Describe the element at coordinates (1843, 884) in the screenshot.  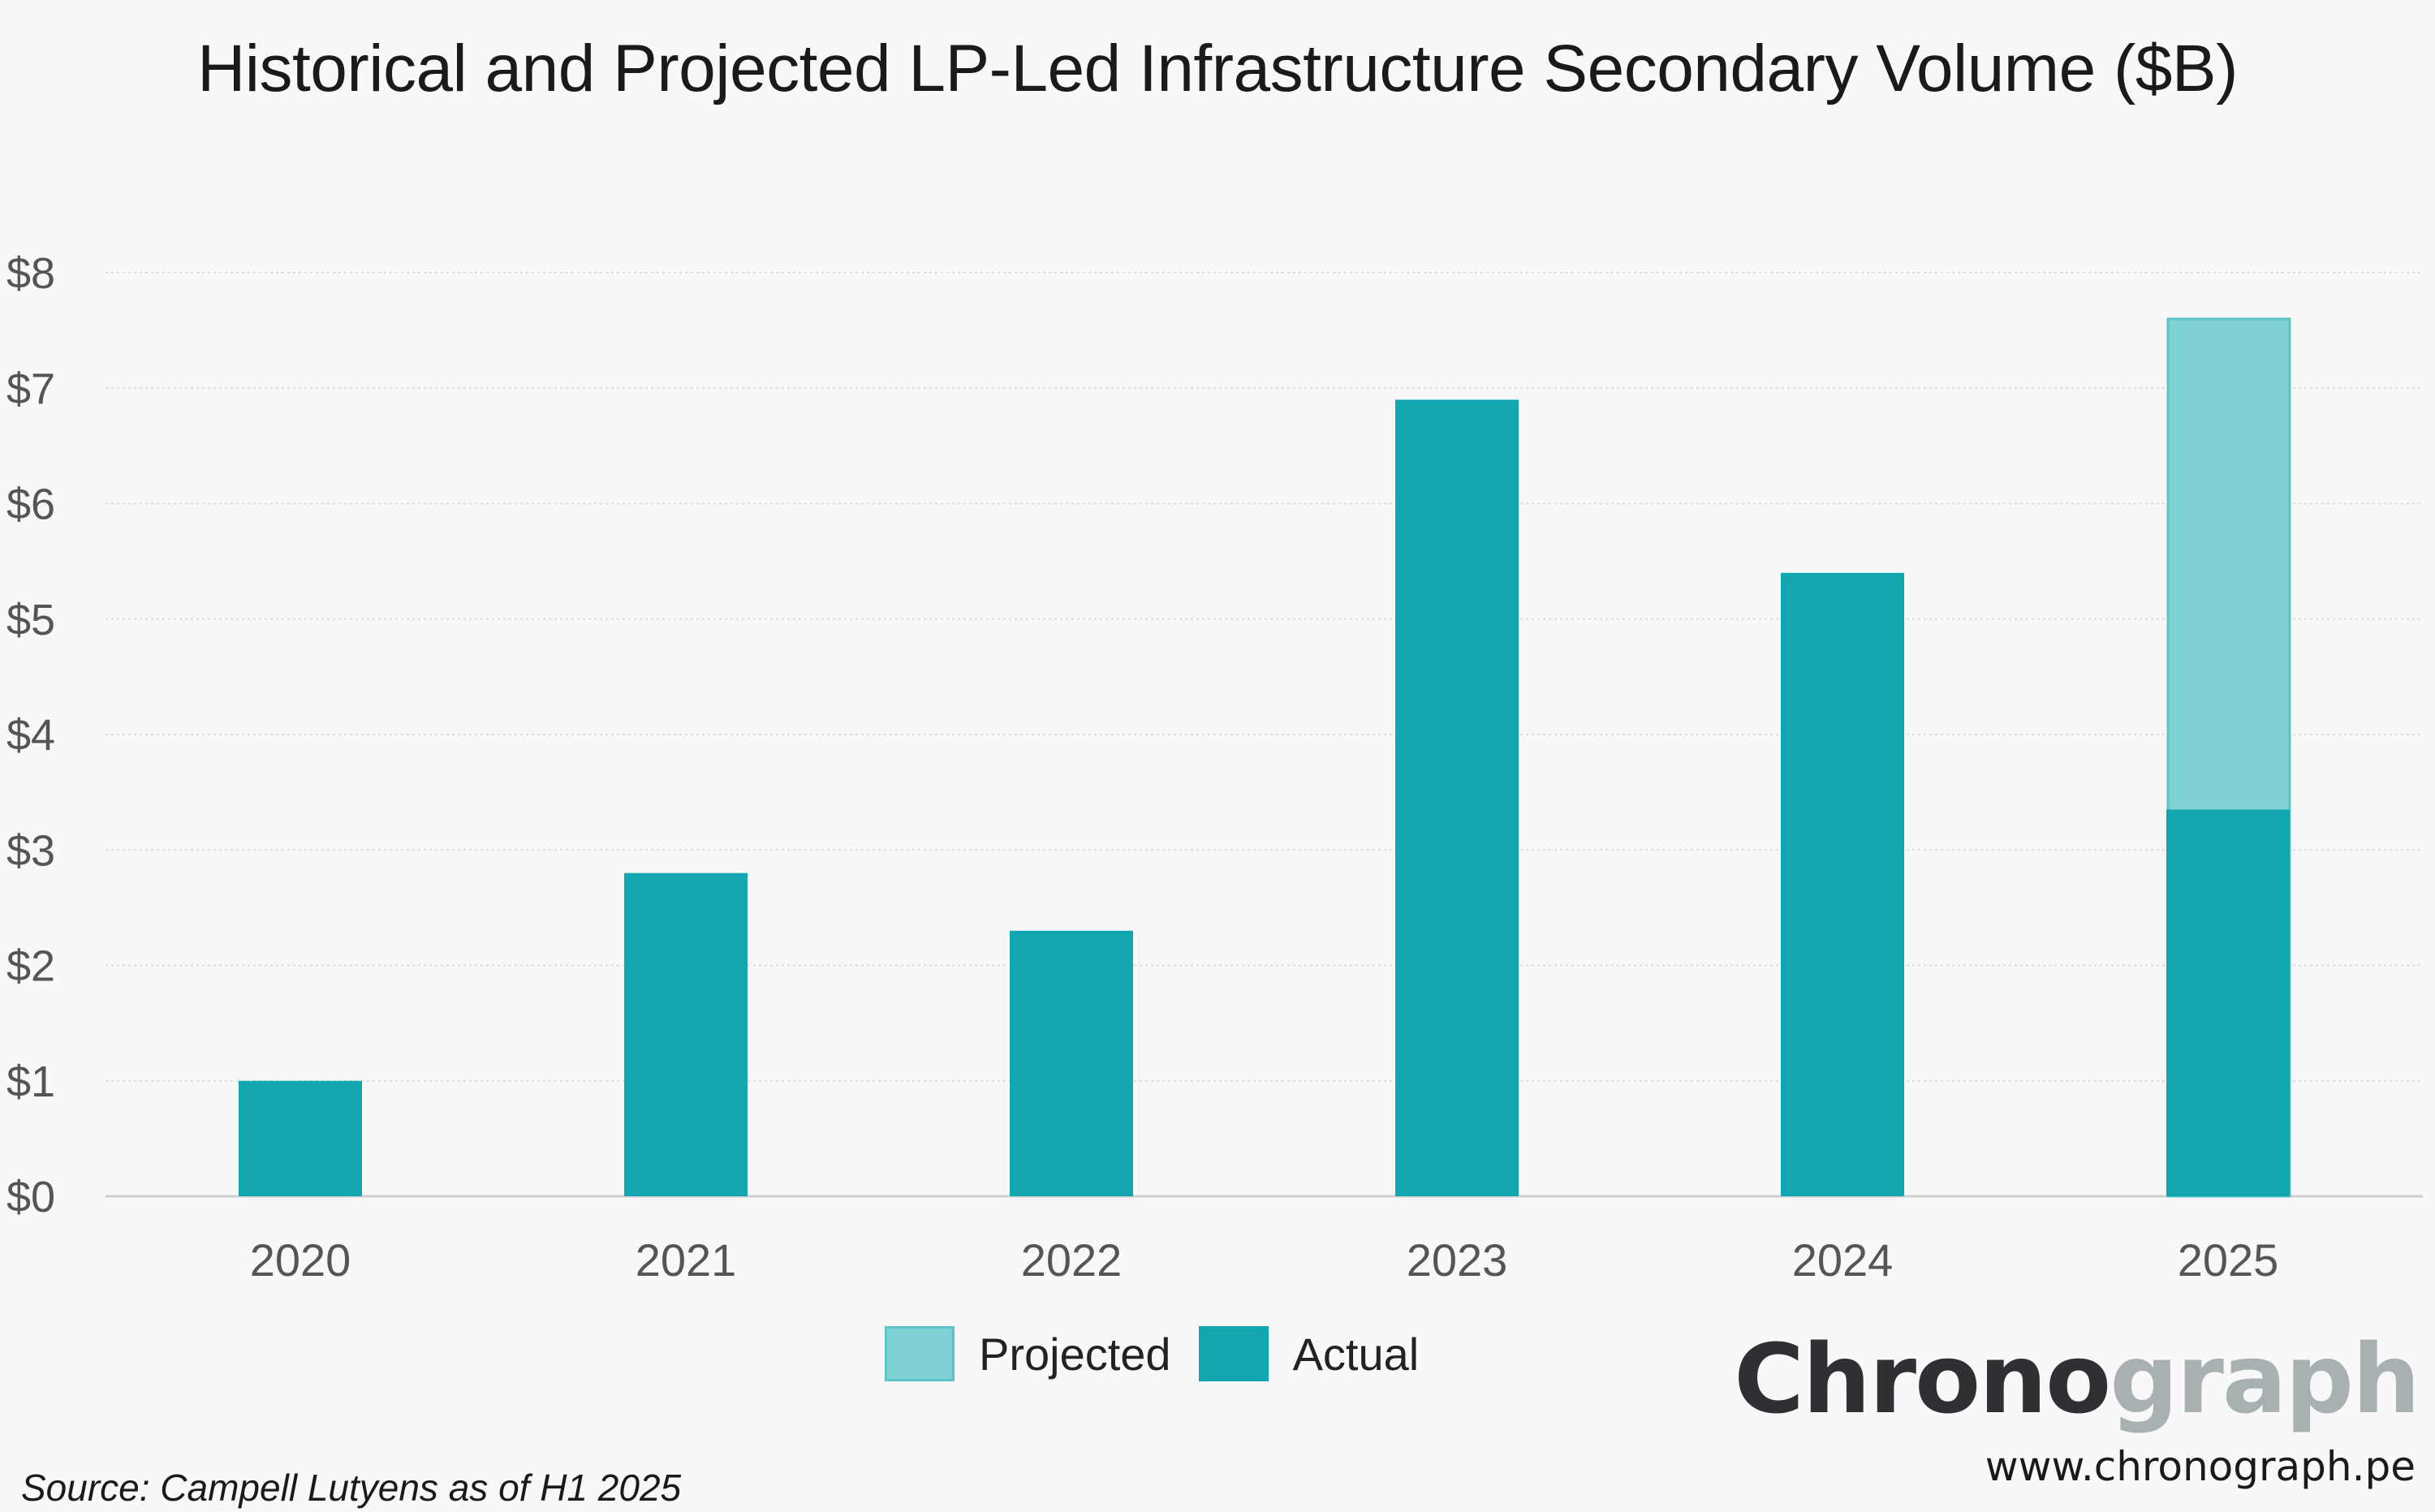
I see `bar-actual-2024` at that location.